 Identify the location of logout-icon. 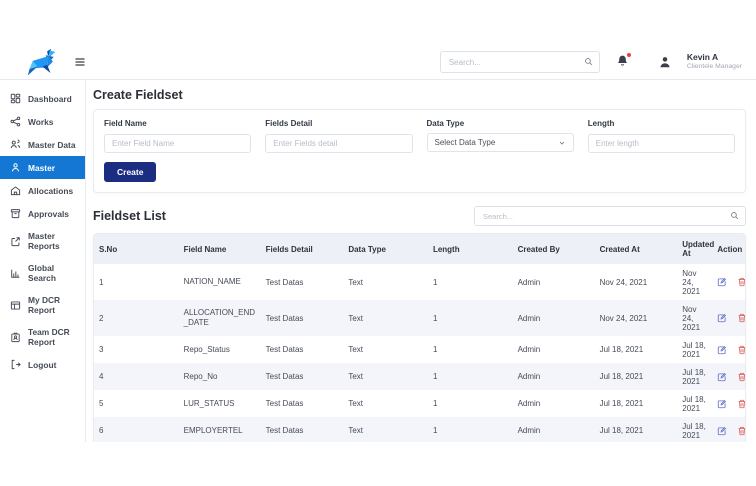
(15, 364).